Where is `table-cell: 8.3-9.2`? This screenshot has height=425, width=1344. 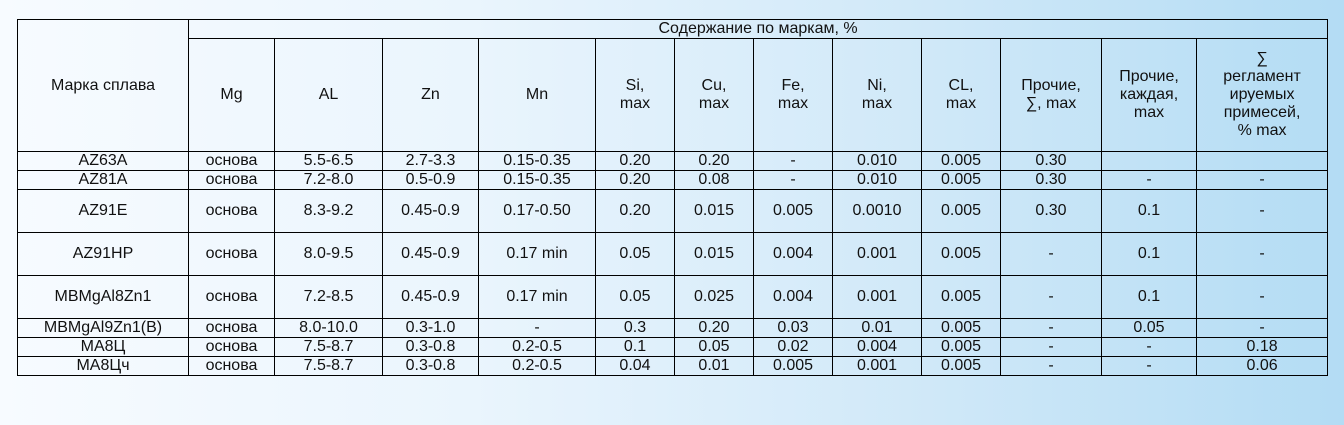 table-cell: 8.3-9.2 is located at coordinates (328, 211).